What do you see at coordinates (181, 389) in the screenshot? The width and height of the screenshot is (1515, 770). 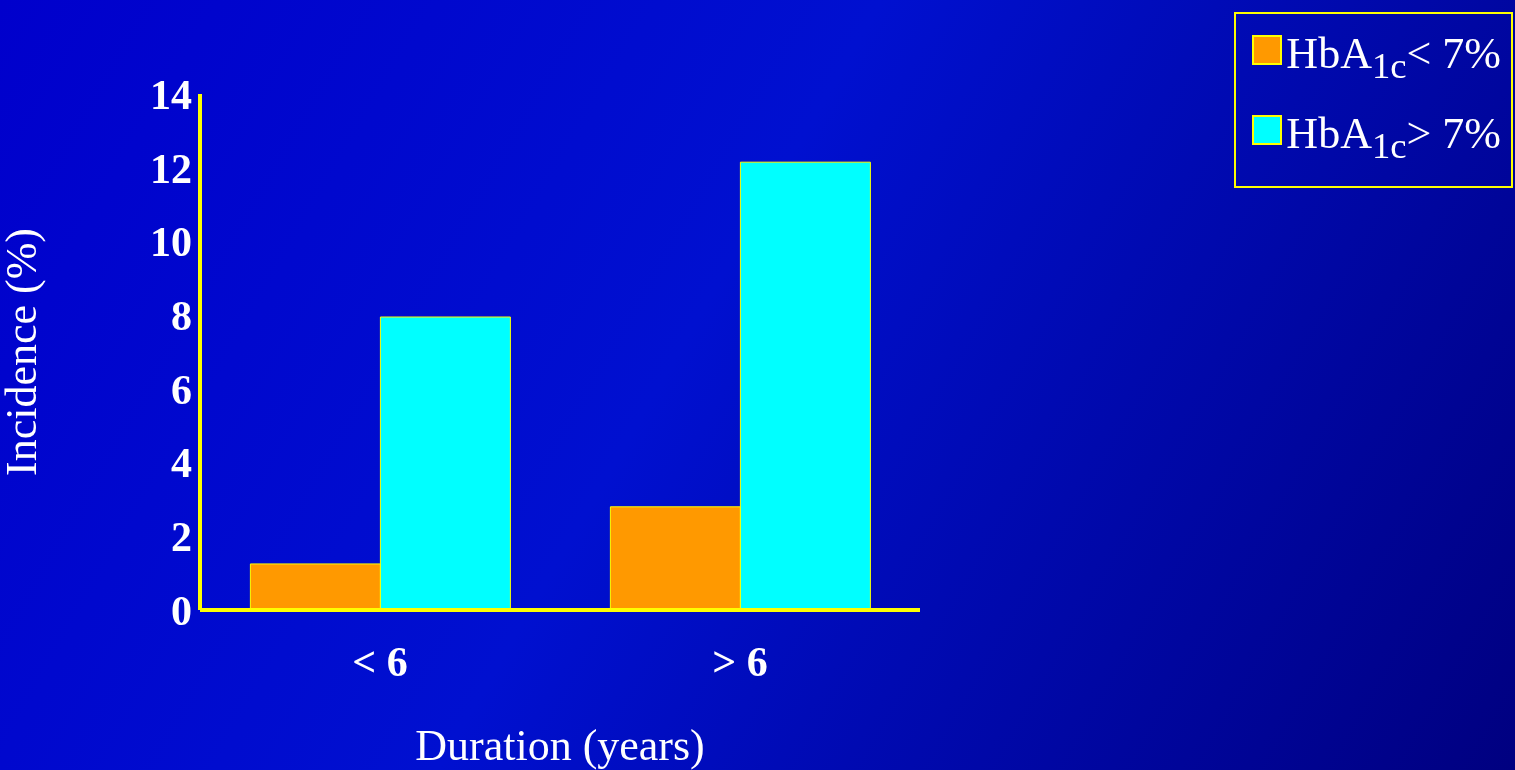 I see `y-tick-label: 6` at bounding box center [181, 389].